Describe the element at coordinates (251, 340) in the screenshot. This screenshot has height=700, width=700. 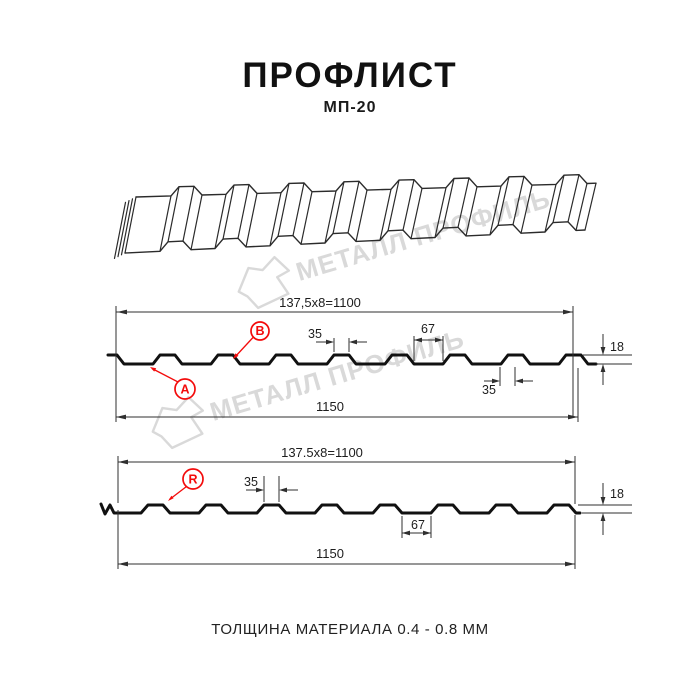
I see `side-label-b: B` at that location.